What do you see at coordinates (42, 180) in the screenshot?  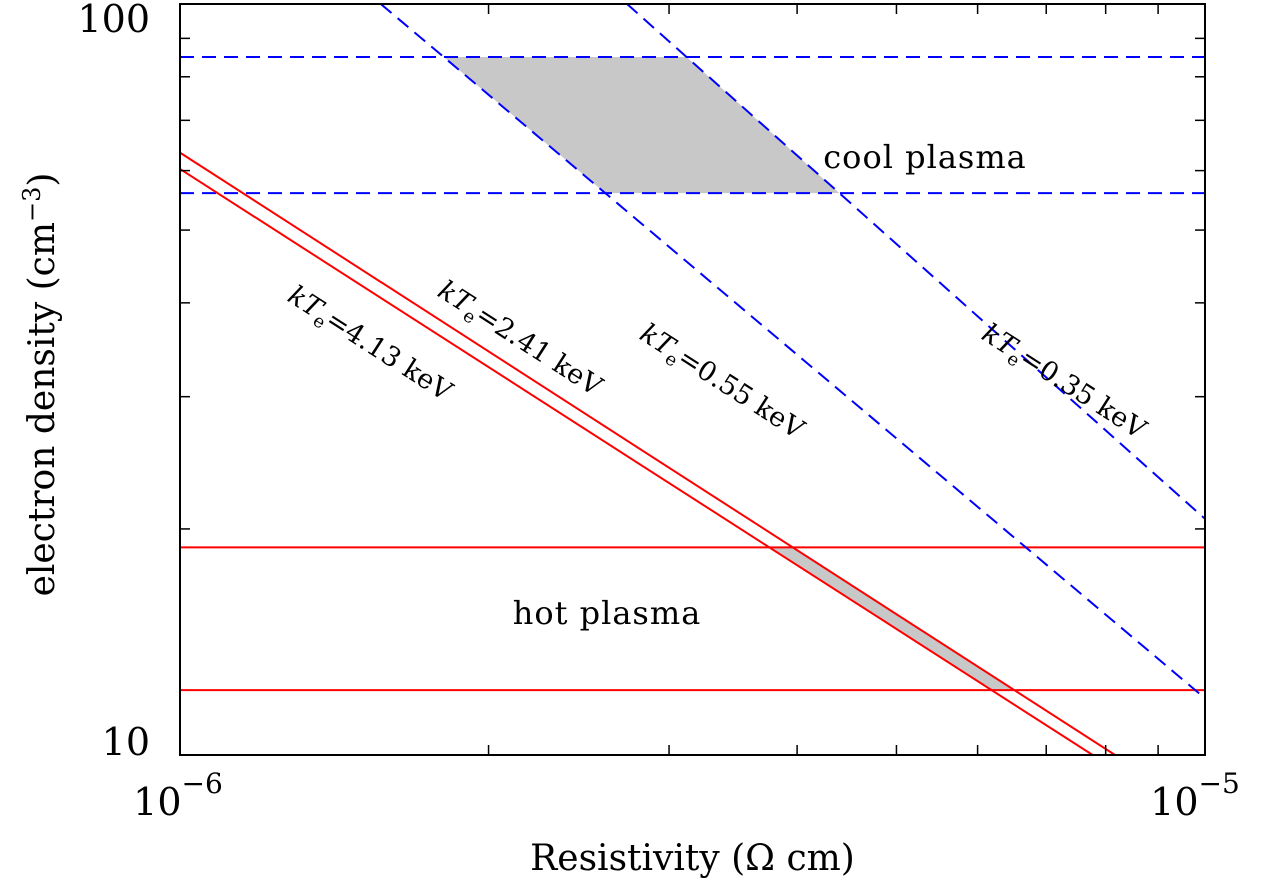 I see `y-axis-title-close: )` at bounding box center [42, 180].